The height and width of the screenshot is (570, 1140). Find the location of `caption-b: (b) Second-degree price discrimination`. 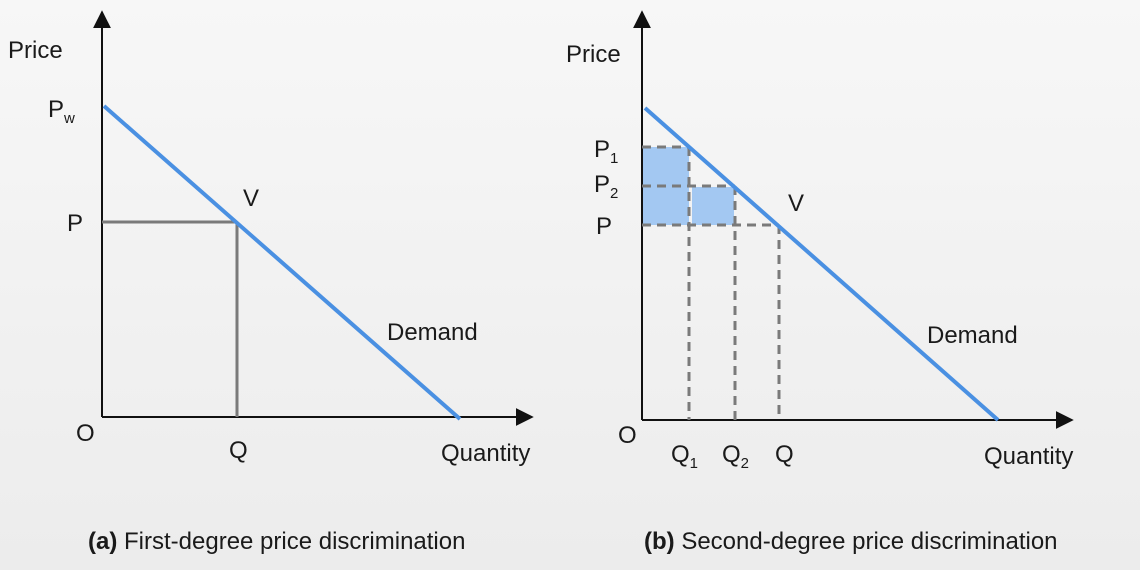

caption-b: (b) Second-degree price discrimination is located at coordinates (851, 541).